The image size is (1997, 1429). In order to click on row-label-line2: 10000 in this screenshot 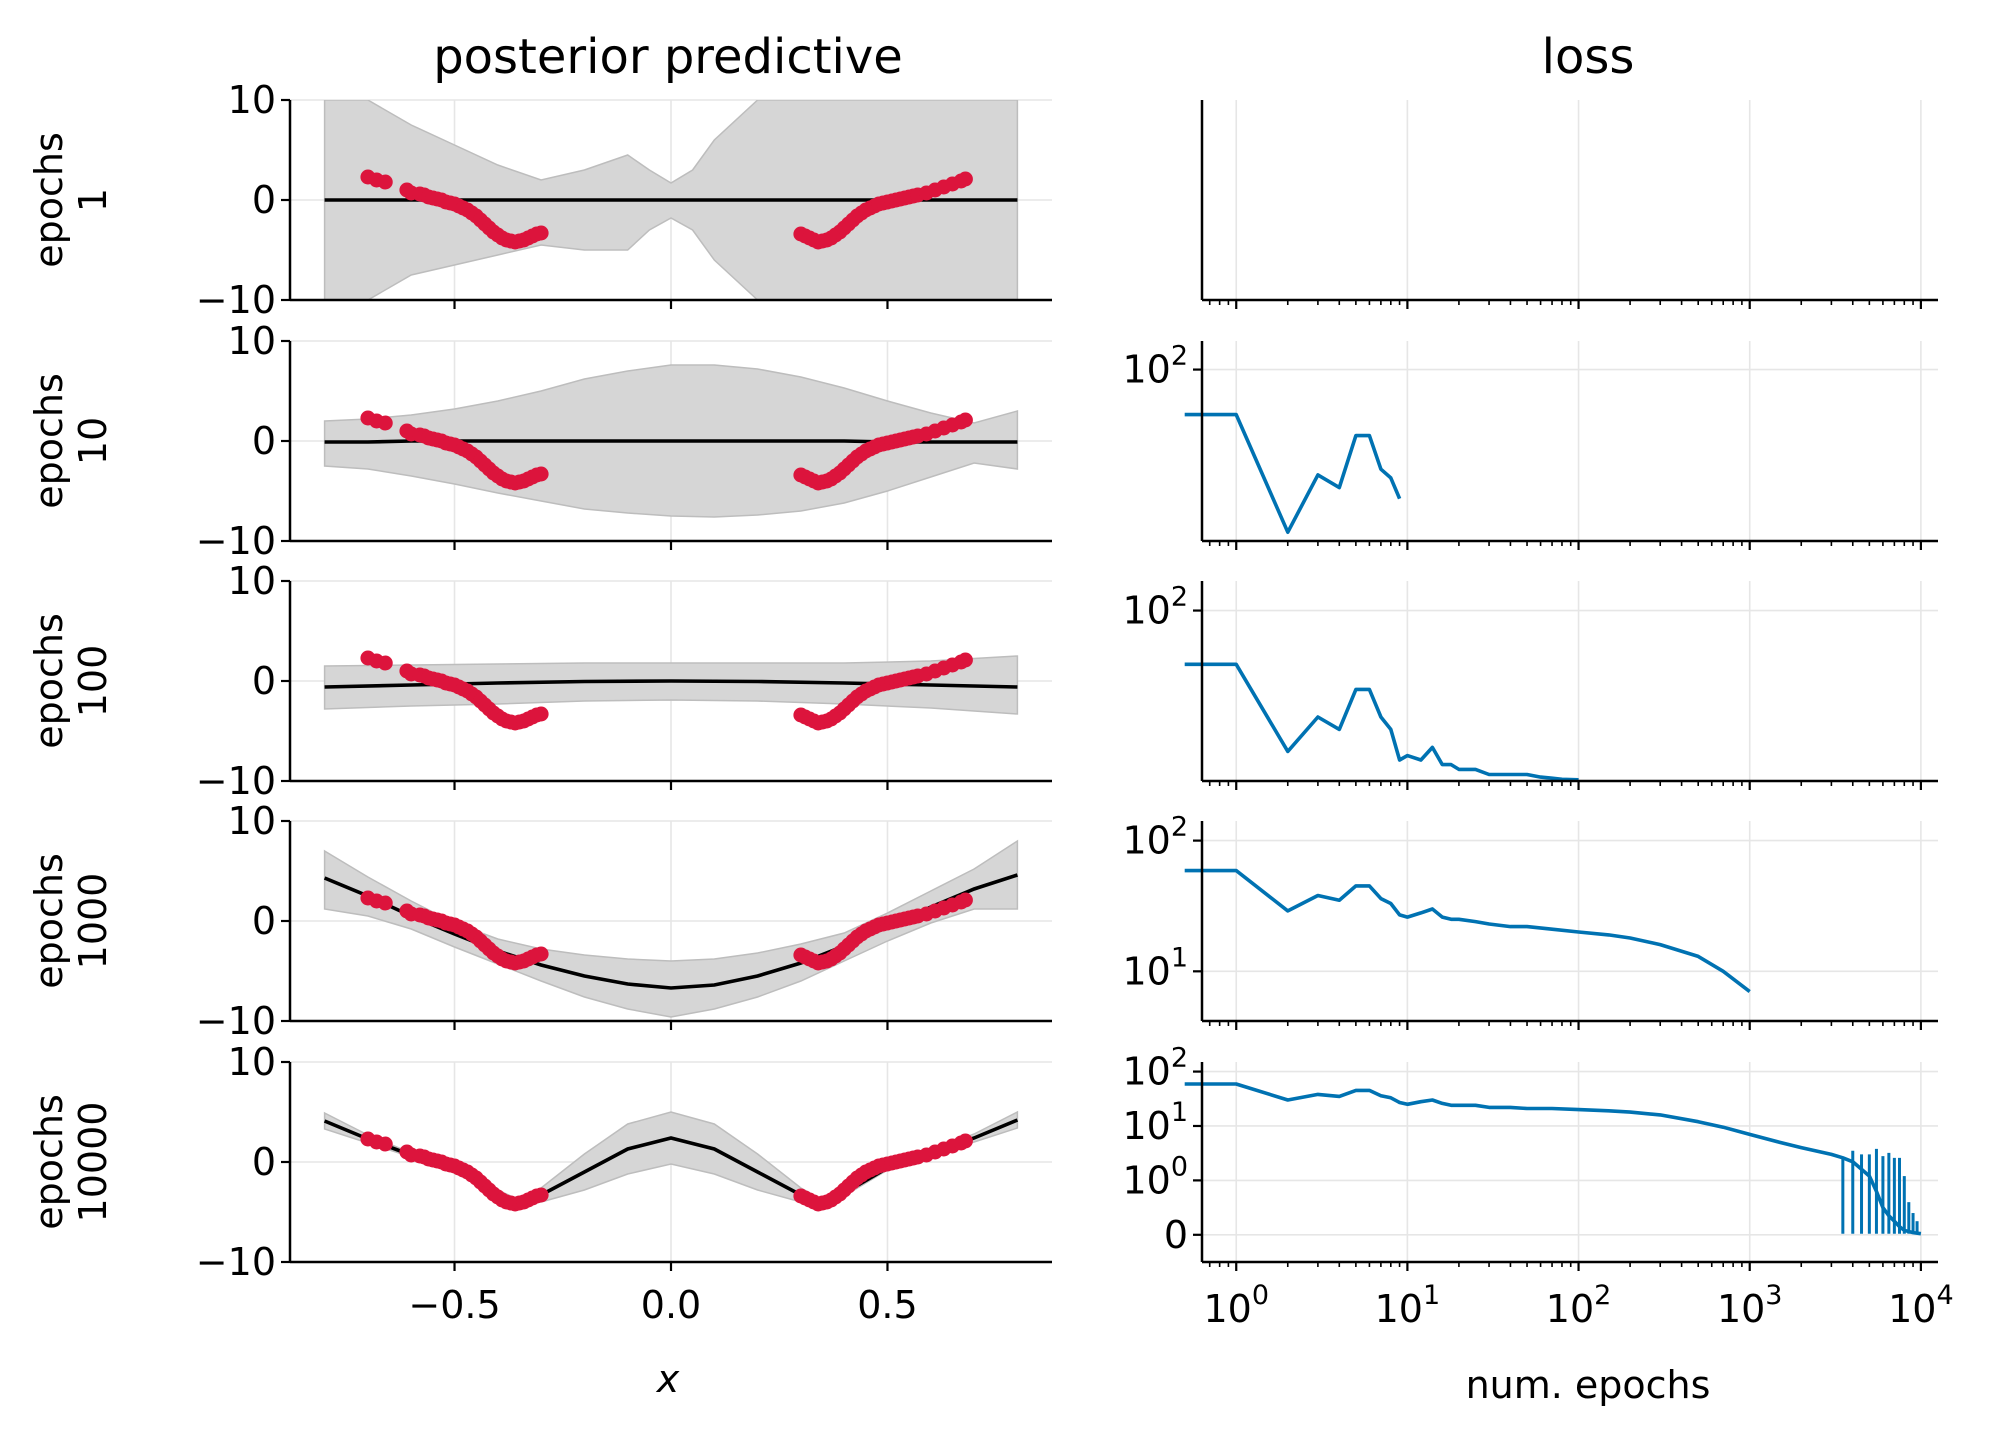, I will do `click(93, 1162)`.